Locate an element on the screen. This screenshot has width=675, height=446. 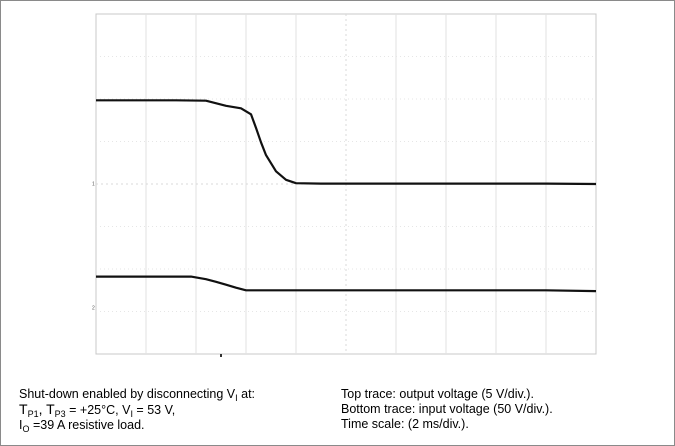
caption-conditions-line2: TP1, TP3 = +25°C, VI = 53 V, is located at coordinates (97, 410).